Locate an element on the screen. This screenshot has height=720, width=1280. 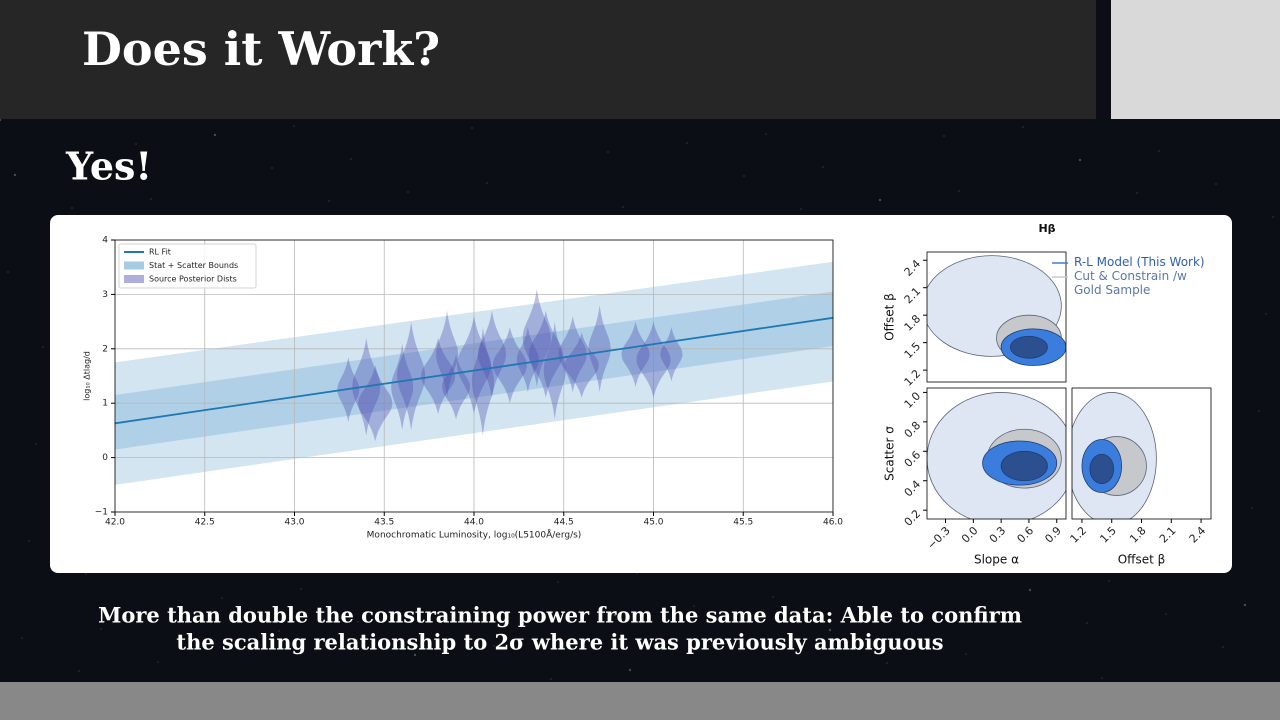
x-axis-label: Slope α is located at coordinates (996, 560).